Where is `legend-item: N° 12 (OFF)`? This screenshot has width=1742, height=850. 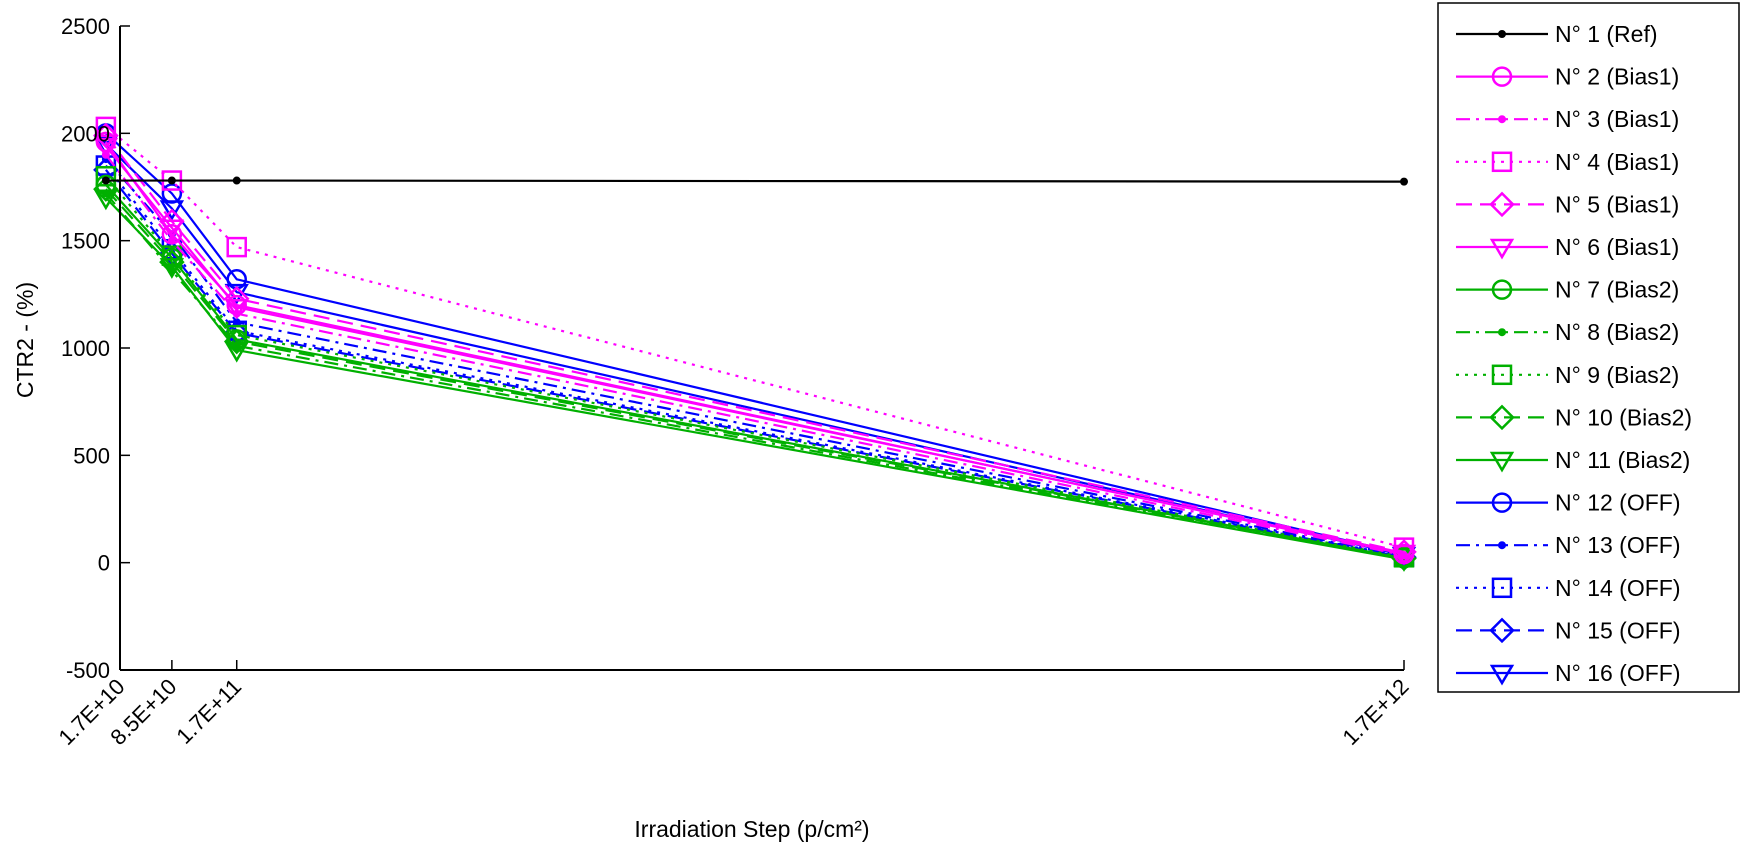
legend-item: N° 12 (OFF) is located at coordinates (1568, 503).